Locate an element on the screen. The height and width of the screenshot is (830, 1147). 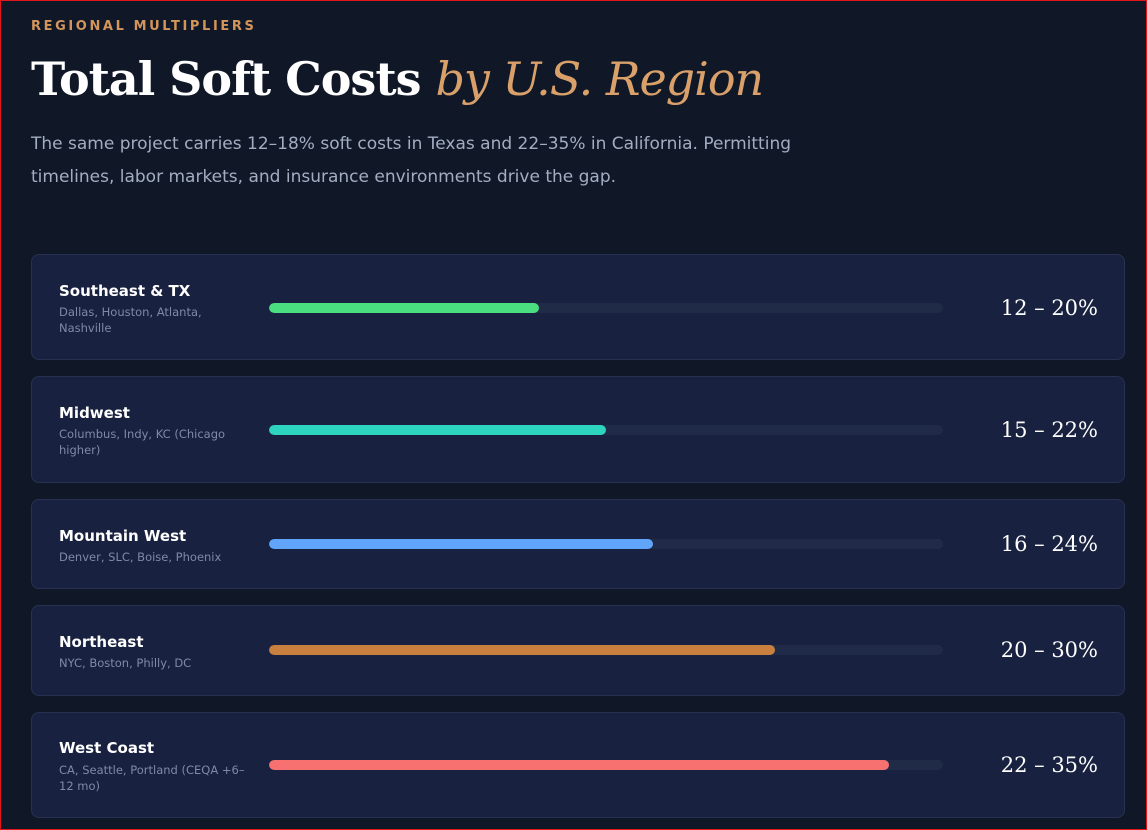
region-cities: Dallas, Houston, Atlanta, Nashville is located at coordinates (130, 320).